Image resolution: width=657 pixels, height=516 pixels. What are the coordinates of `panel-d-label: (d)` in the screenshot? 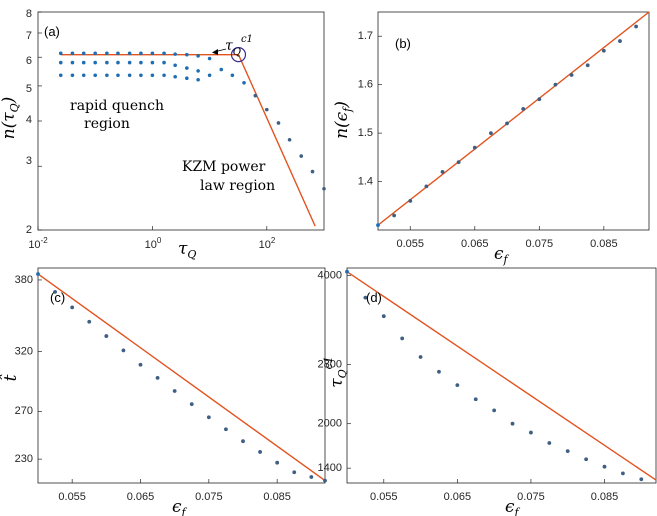 It's located at (374, 297).